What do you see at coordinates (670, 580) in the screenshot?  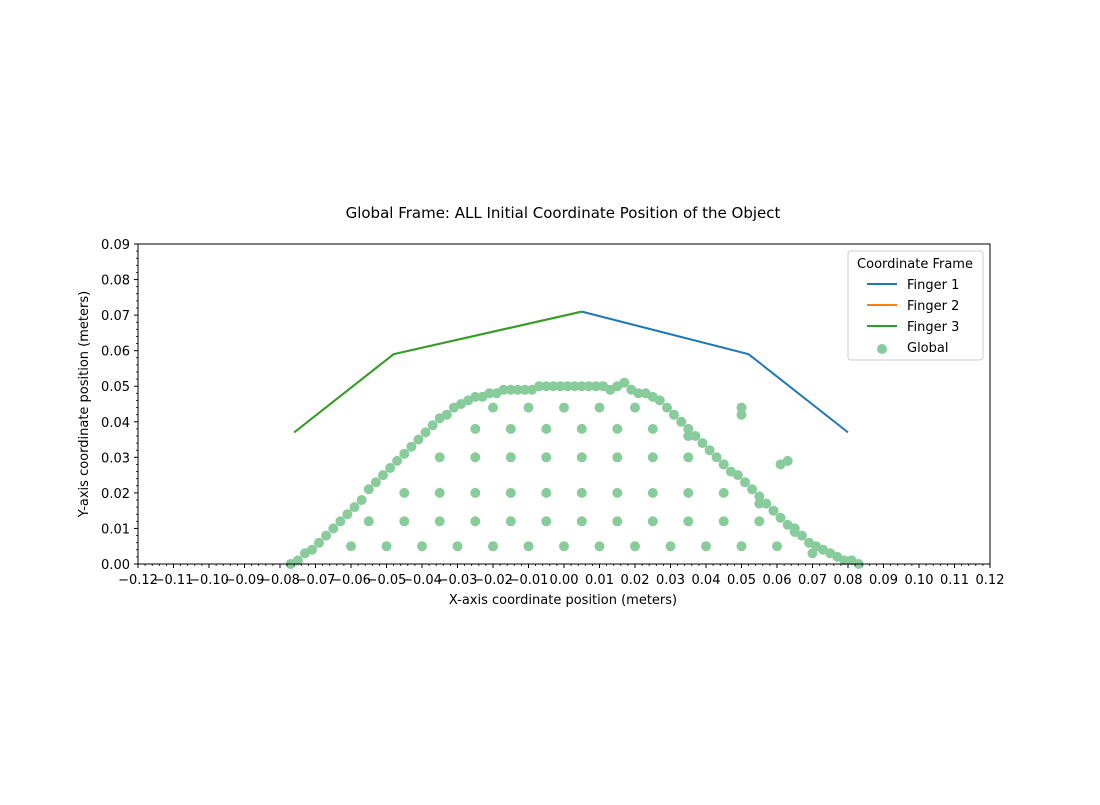 I see `x-tick-label: 0.03` at bounding box center [670, 580].